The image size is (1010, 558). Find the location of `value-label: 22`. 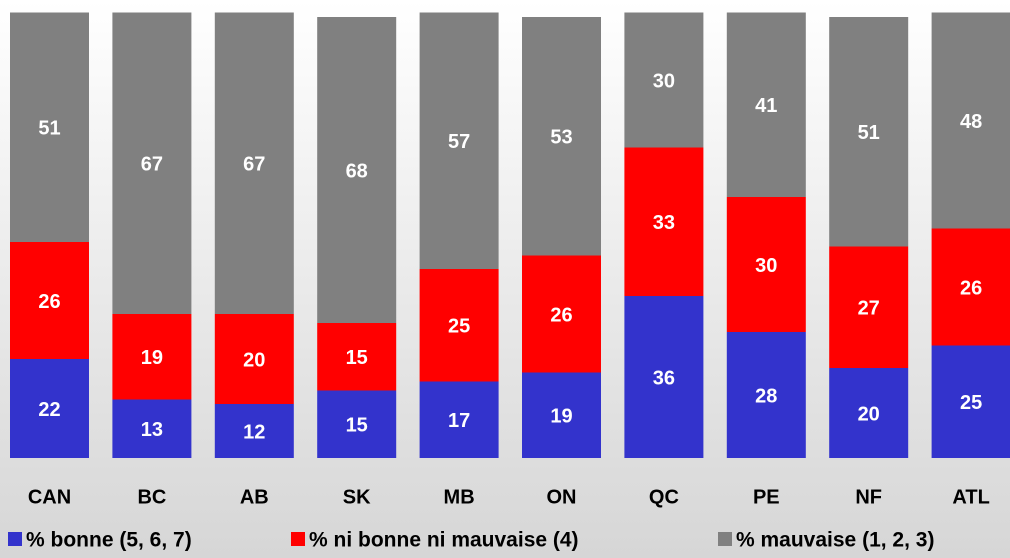

value-label: 22 is located at coordinates (49, 410).